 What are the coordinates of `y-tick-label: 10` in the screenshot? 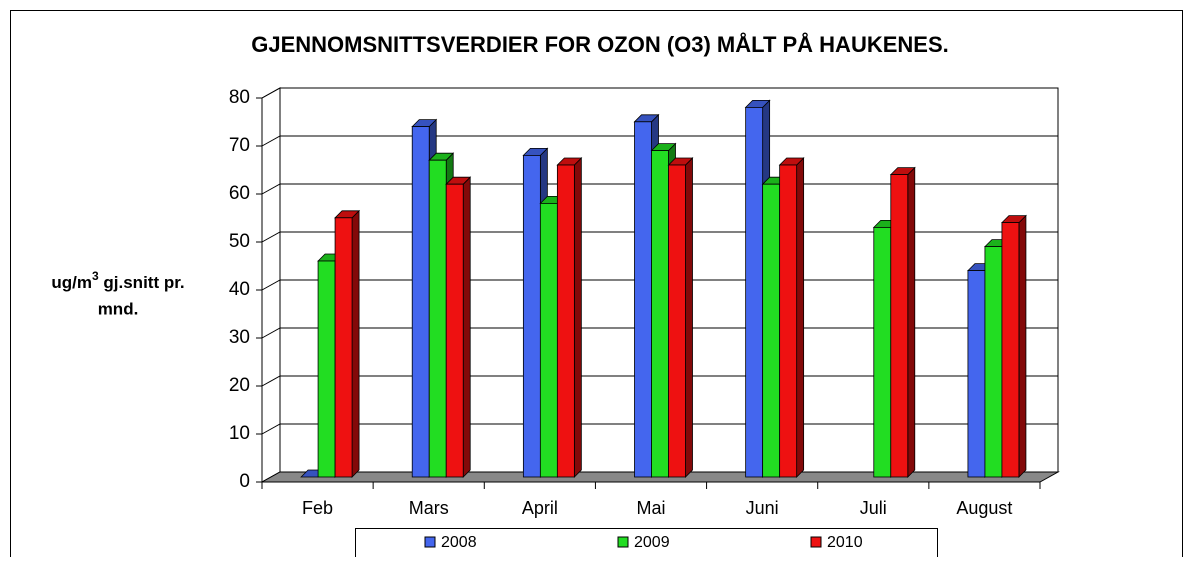 It's located at (239, 433).